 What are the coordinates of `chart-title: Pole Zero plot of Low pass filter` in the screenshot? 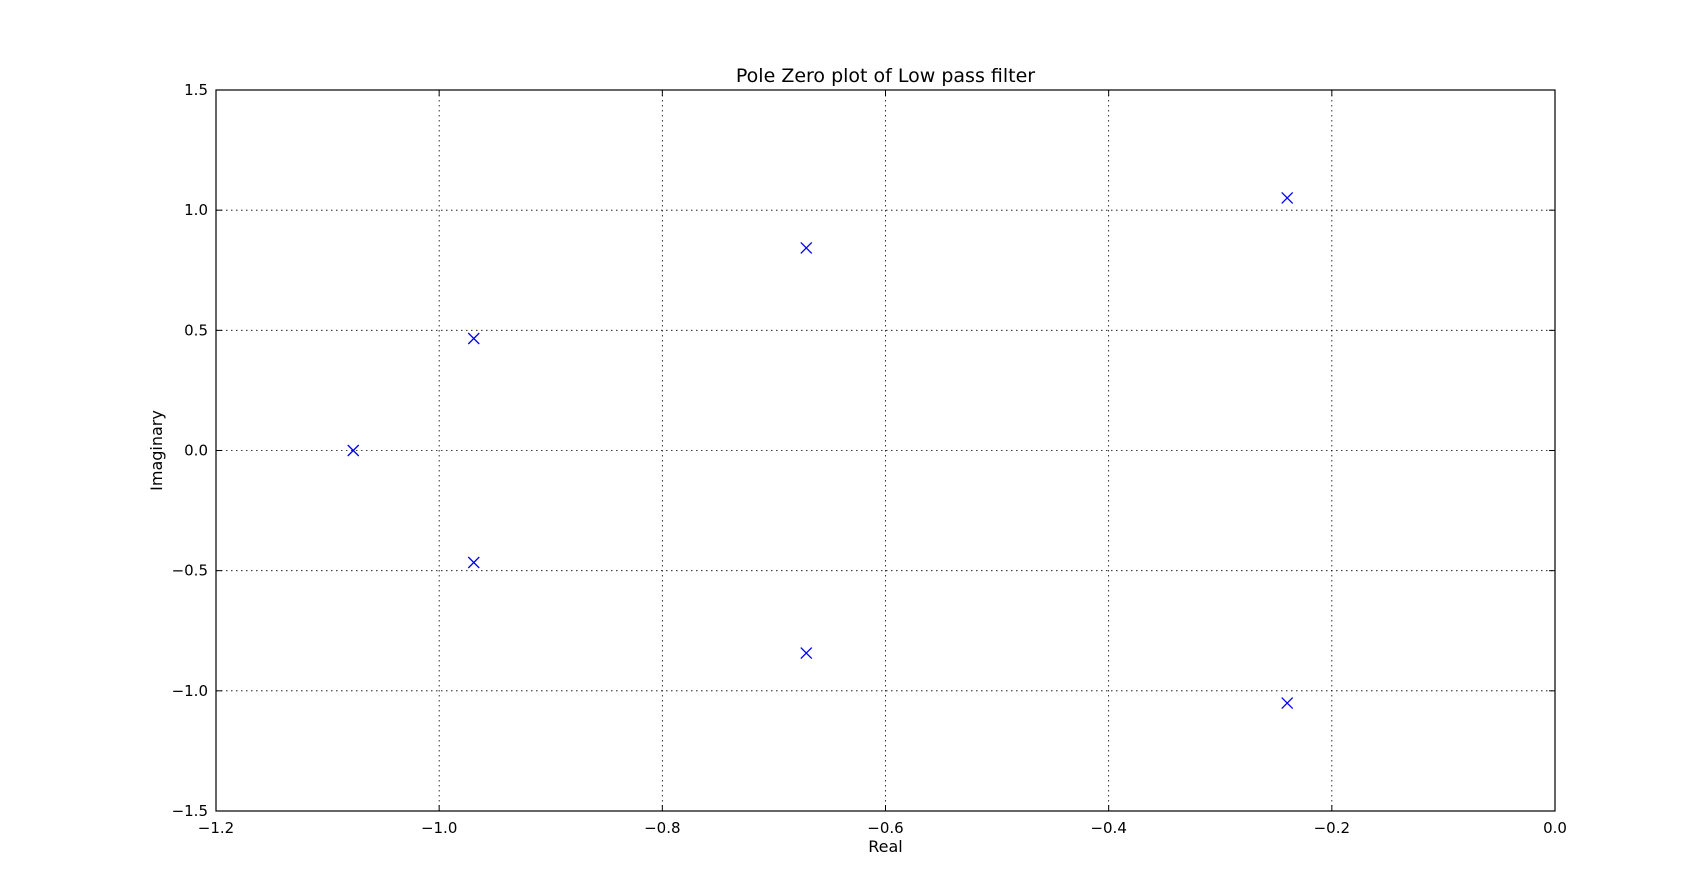 It's located at (885, 76).